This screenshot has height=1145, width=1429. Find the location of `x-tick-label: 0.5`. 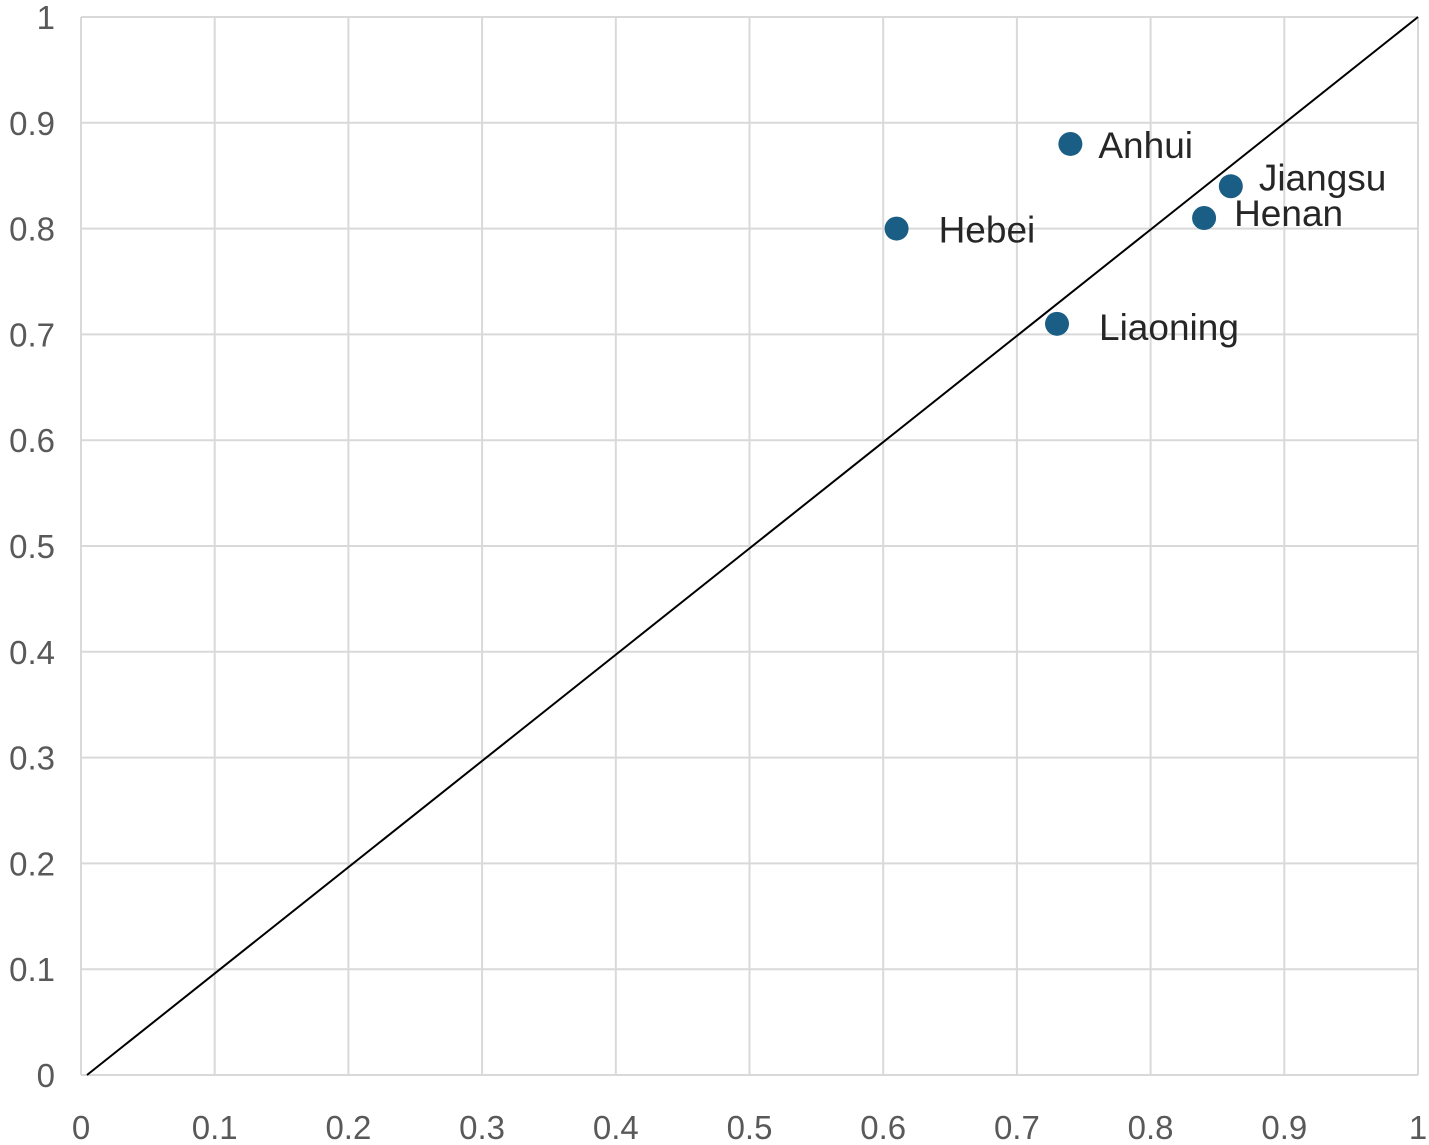

x-tick-label: 0.5 is located at coordinates (750, 1127).